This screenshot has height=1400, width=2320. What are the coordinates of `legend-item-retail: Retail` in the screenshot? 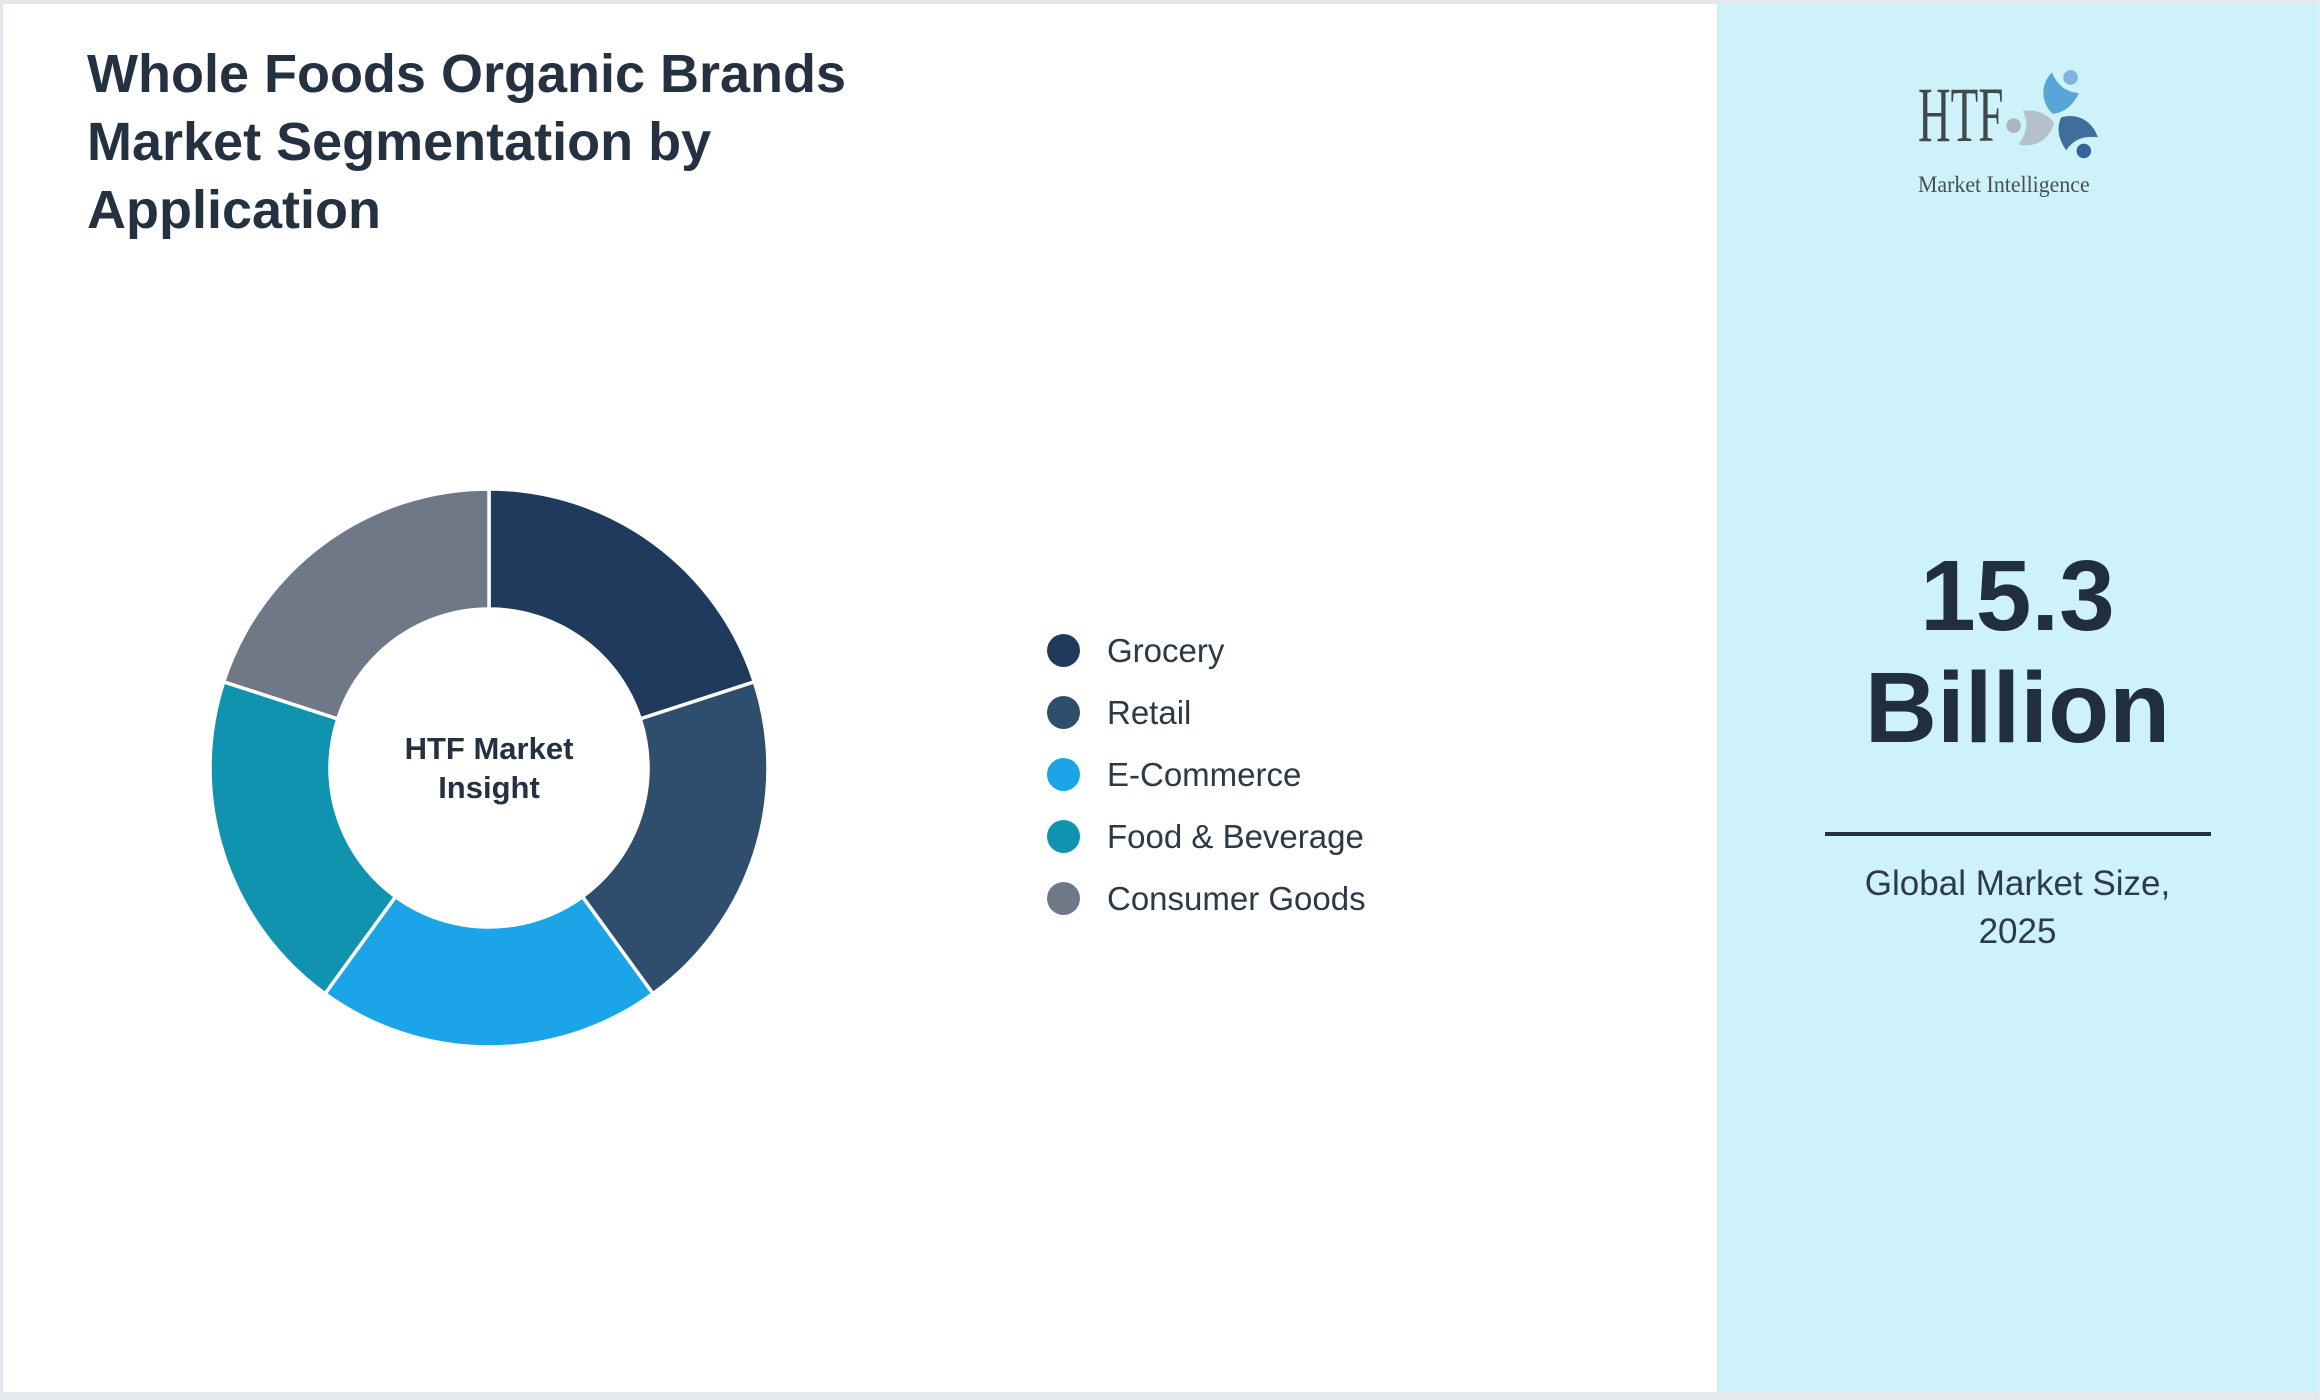 It's located at (1206, 712).